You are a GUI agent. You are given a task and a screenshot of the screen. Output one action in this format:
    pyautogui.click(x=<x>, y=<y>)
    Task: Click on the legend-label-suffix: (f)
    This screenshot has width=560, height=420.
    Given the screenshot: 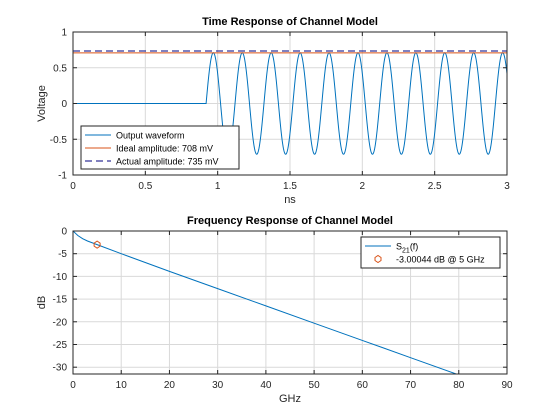 What is the action you would take?
    pyautogui.click(x=414, y=247)
    